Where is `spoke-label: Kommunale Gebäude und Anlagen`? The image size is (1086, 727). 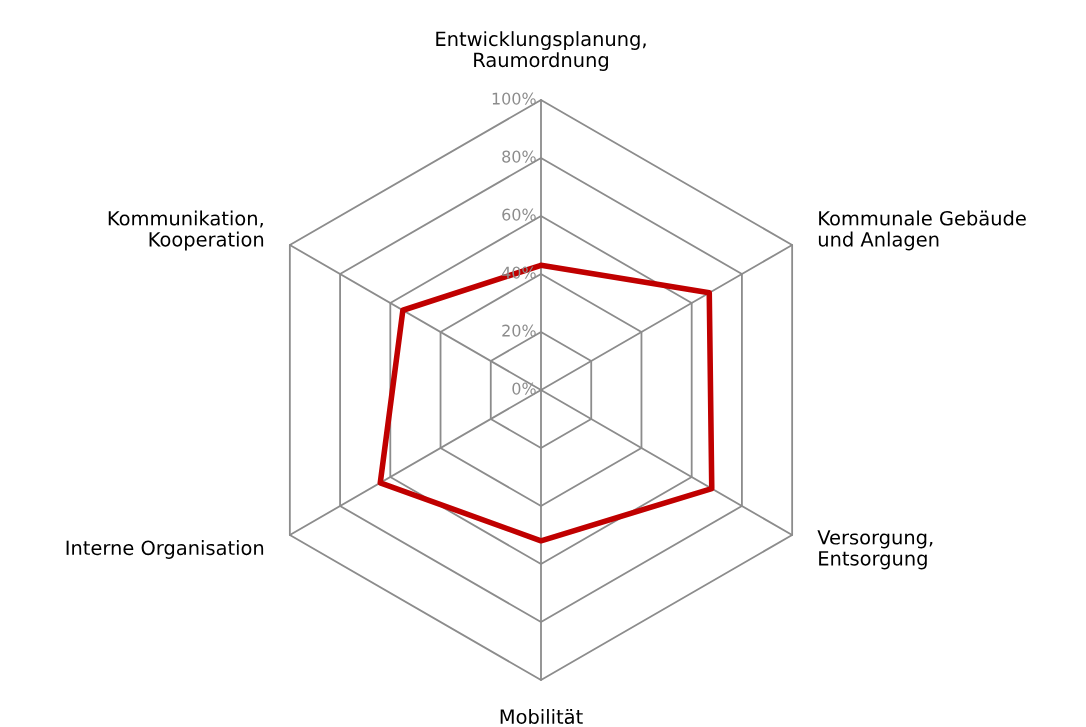 spoke-label: Kommunale Gebäude und Anlagen is located at coordinates (922, 230).